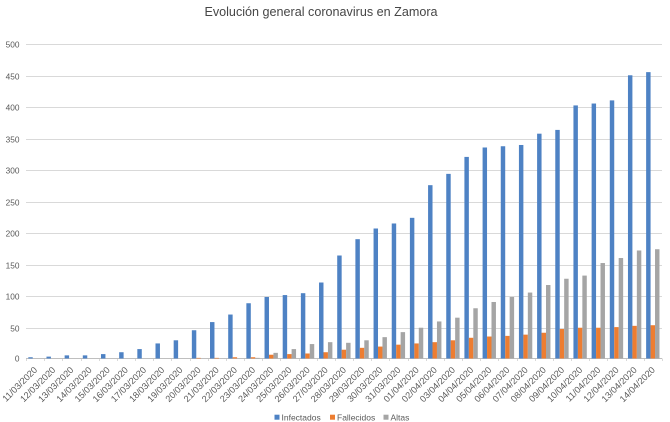  What do you see at coordinates (13, 171) in the screenshot?
I see `svg-text: 300` at bounding box center [13, 171].